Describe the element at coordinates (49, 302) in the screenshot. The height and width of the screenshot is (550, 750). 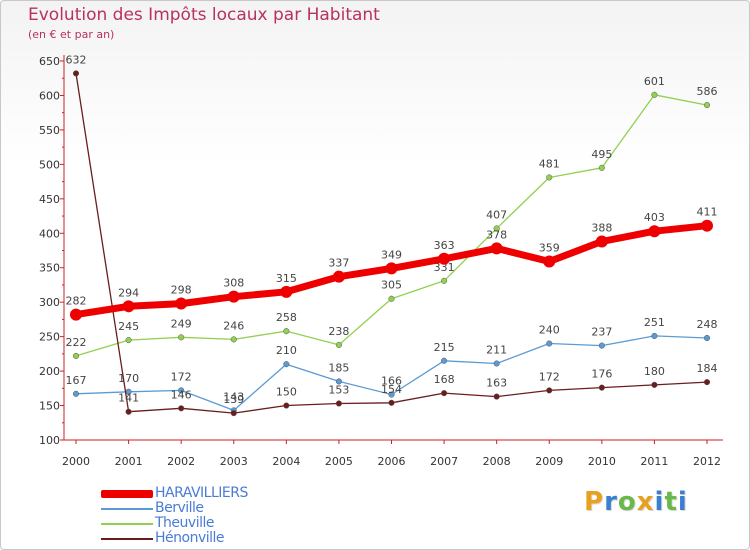
I see `y-tick-label: 300` at that location.